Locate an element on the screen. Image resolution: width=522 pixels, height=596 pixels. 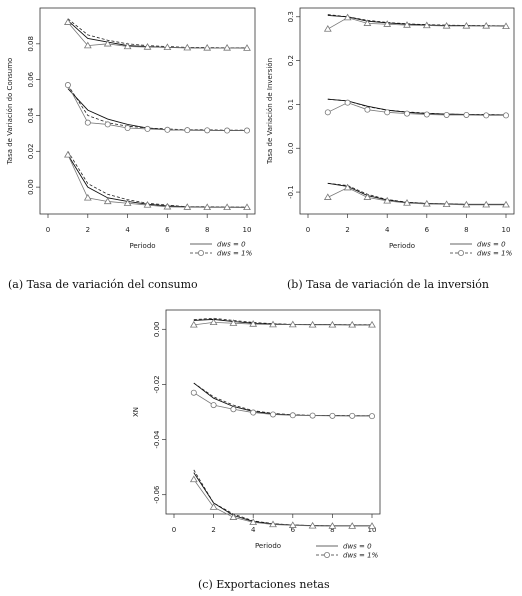
y-tick-label: 0.0 is located at coordinates (291, 148).